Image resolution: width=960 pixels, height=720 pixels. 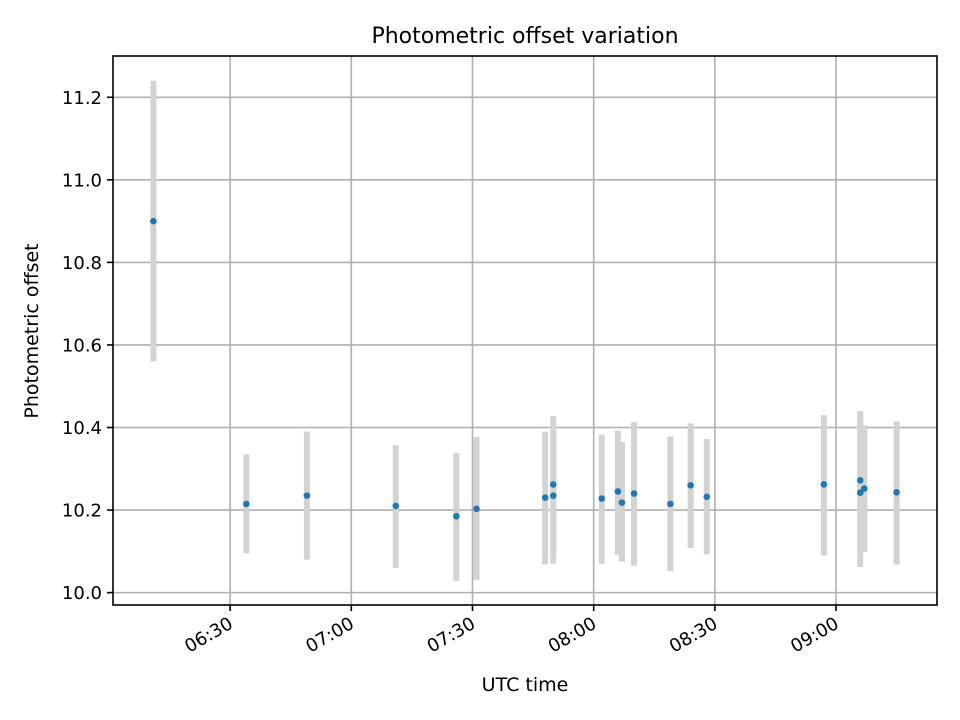 I want to click on y-tick-label: 11.0, so click(x=82, y=180).